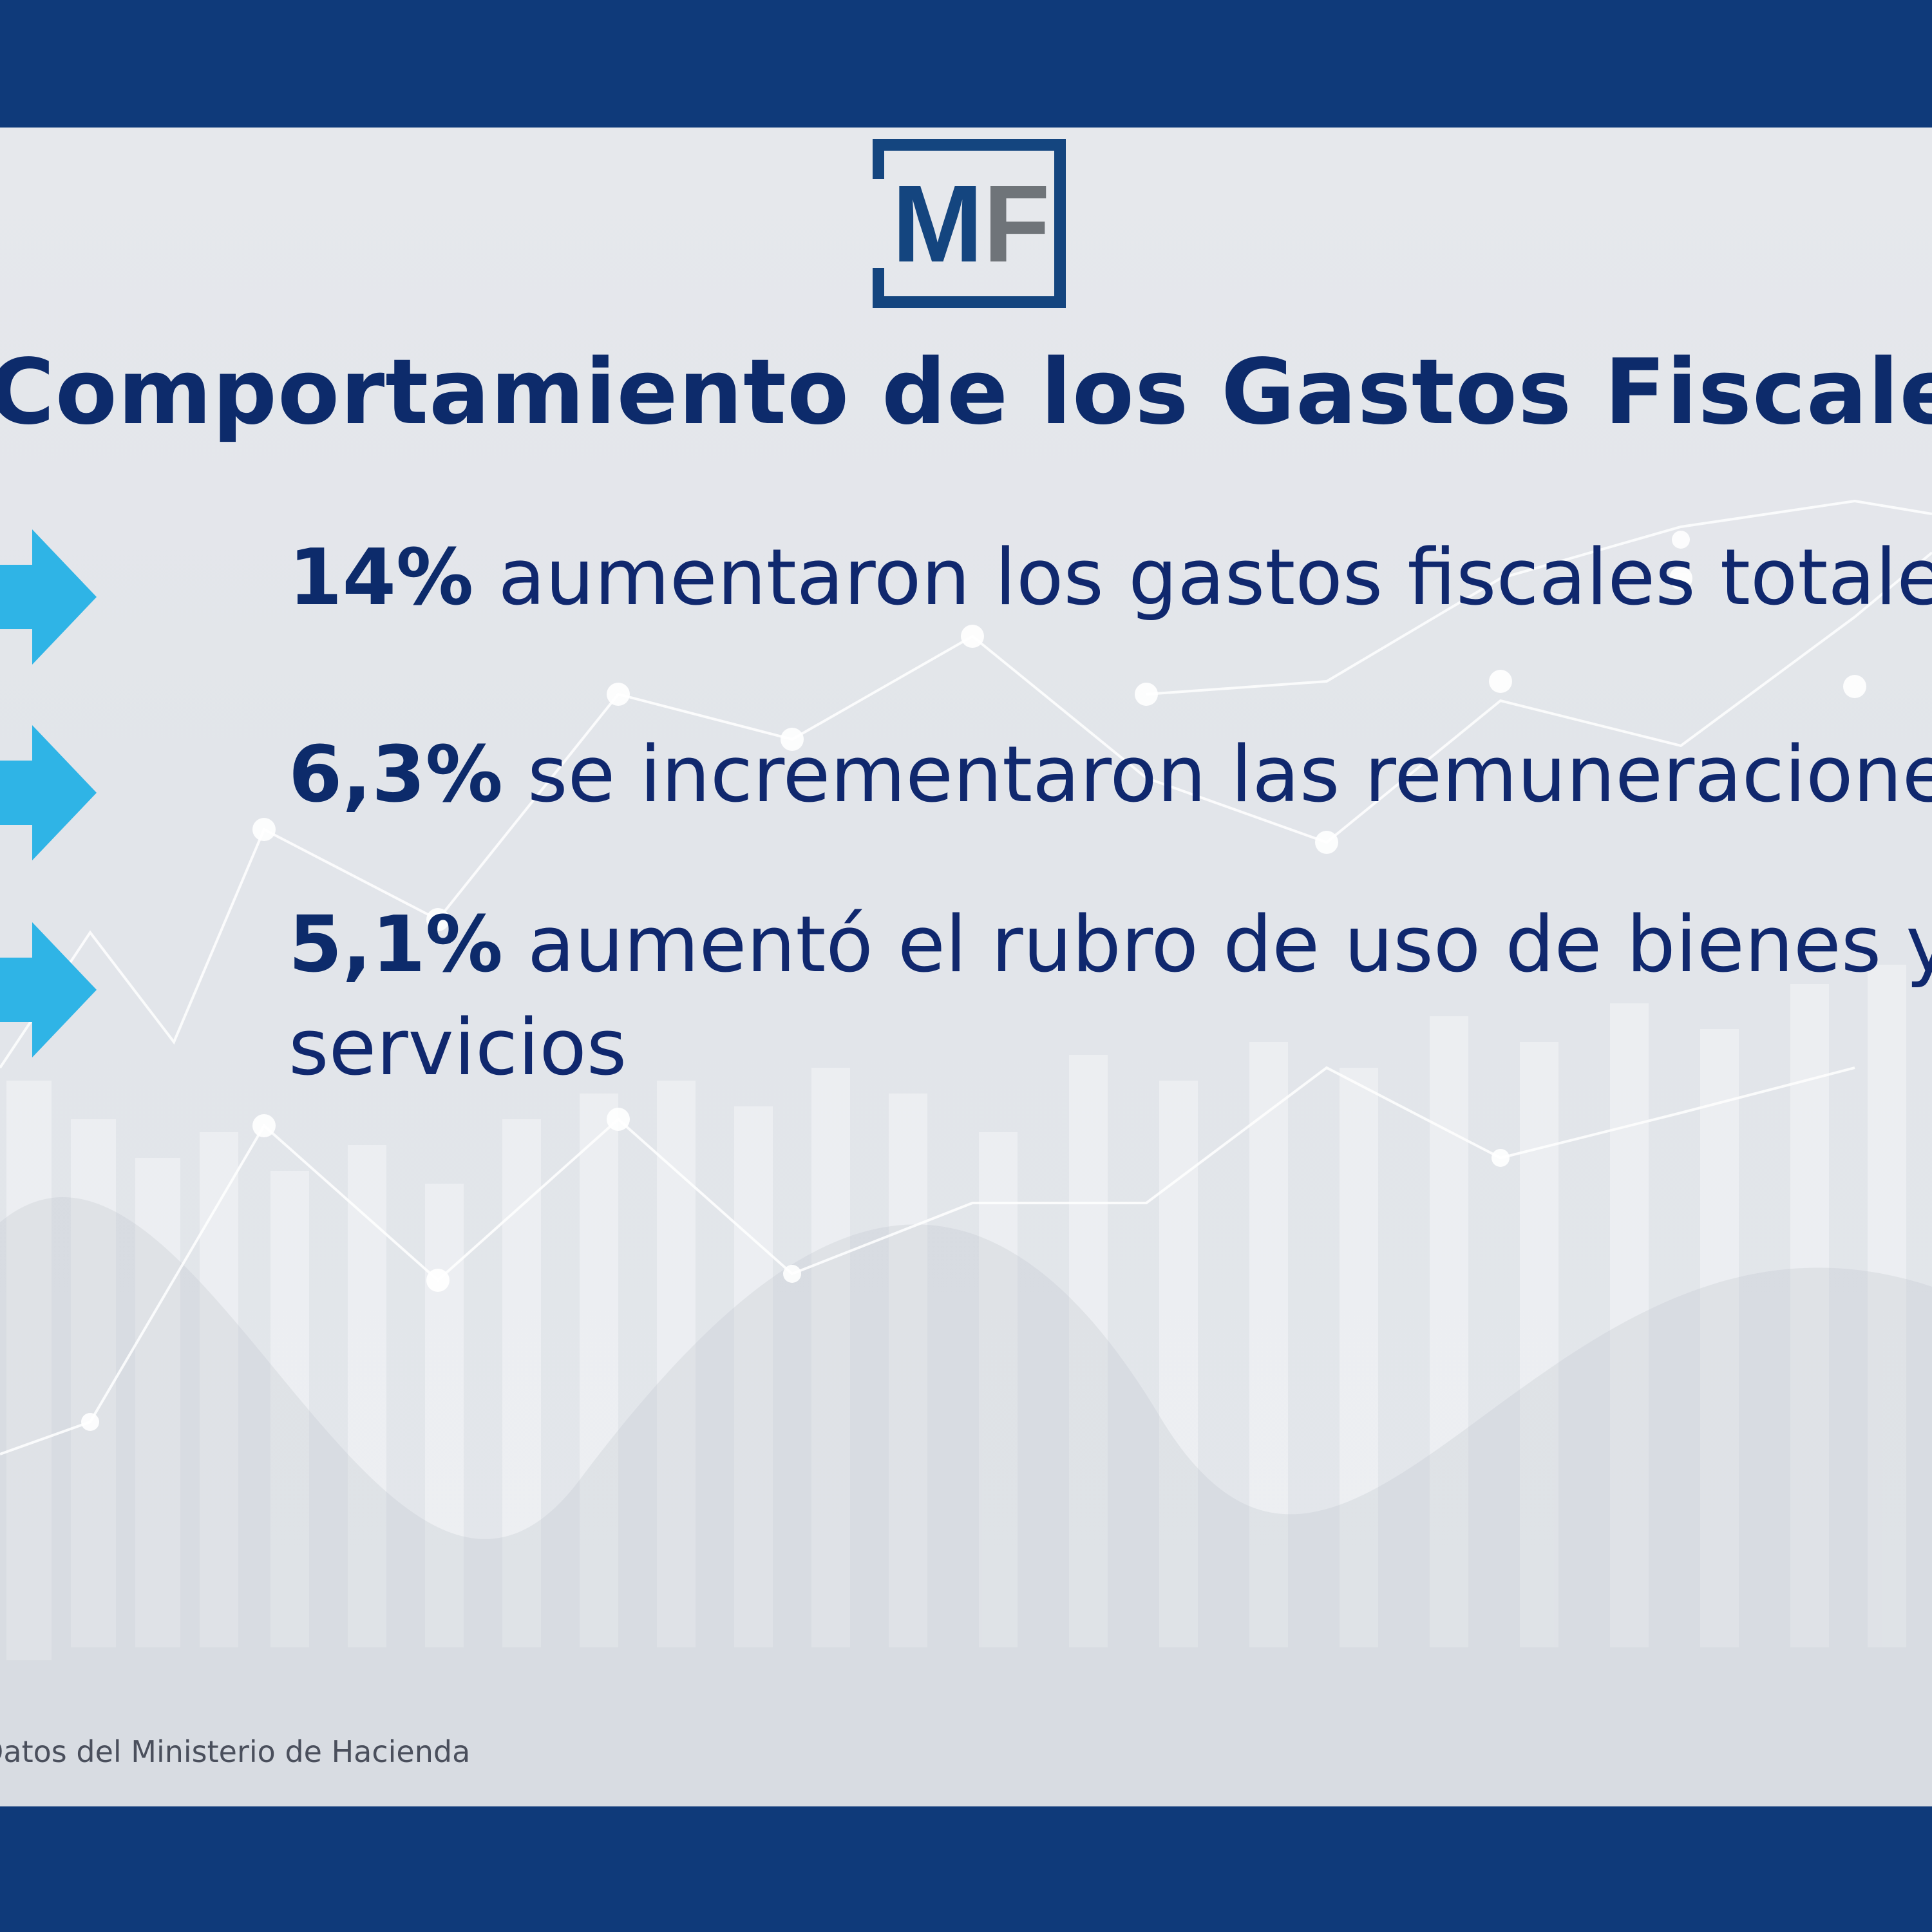 Image resolution: width=1932 pixels, height=1932 pixels. Describe the element at coordinates (1202, 578) in the screenshot. I see `bullet-text: aumentaron los gastos fiscales totales` at that location.